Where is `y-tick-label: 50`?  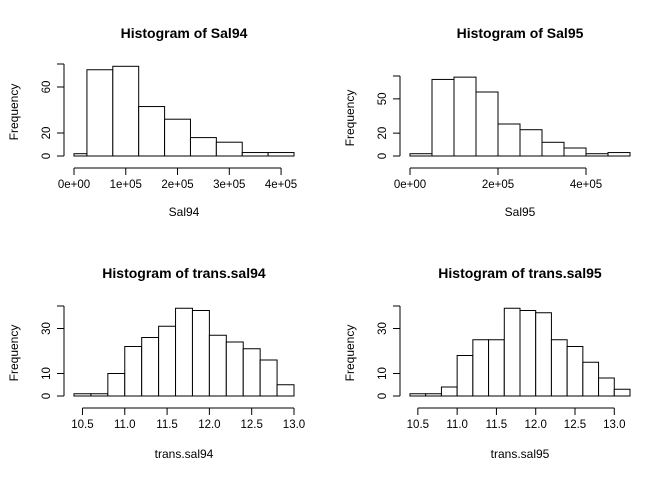
y-tick-label: 50 is located at coordinates (383, 98).